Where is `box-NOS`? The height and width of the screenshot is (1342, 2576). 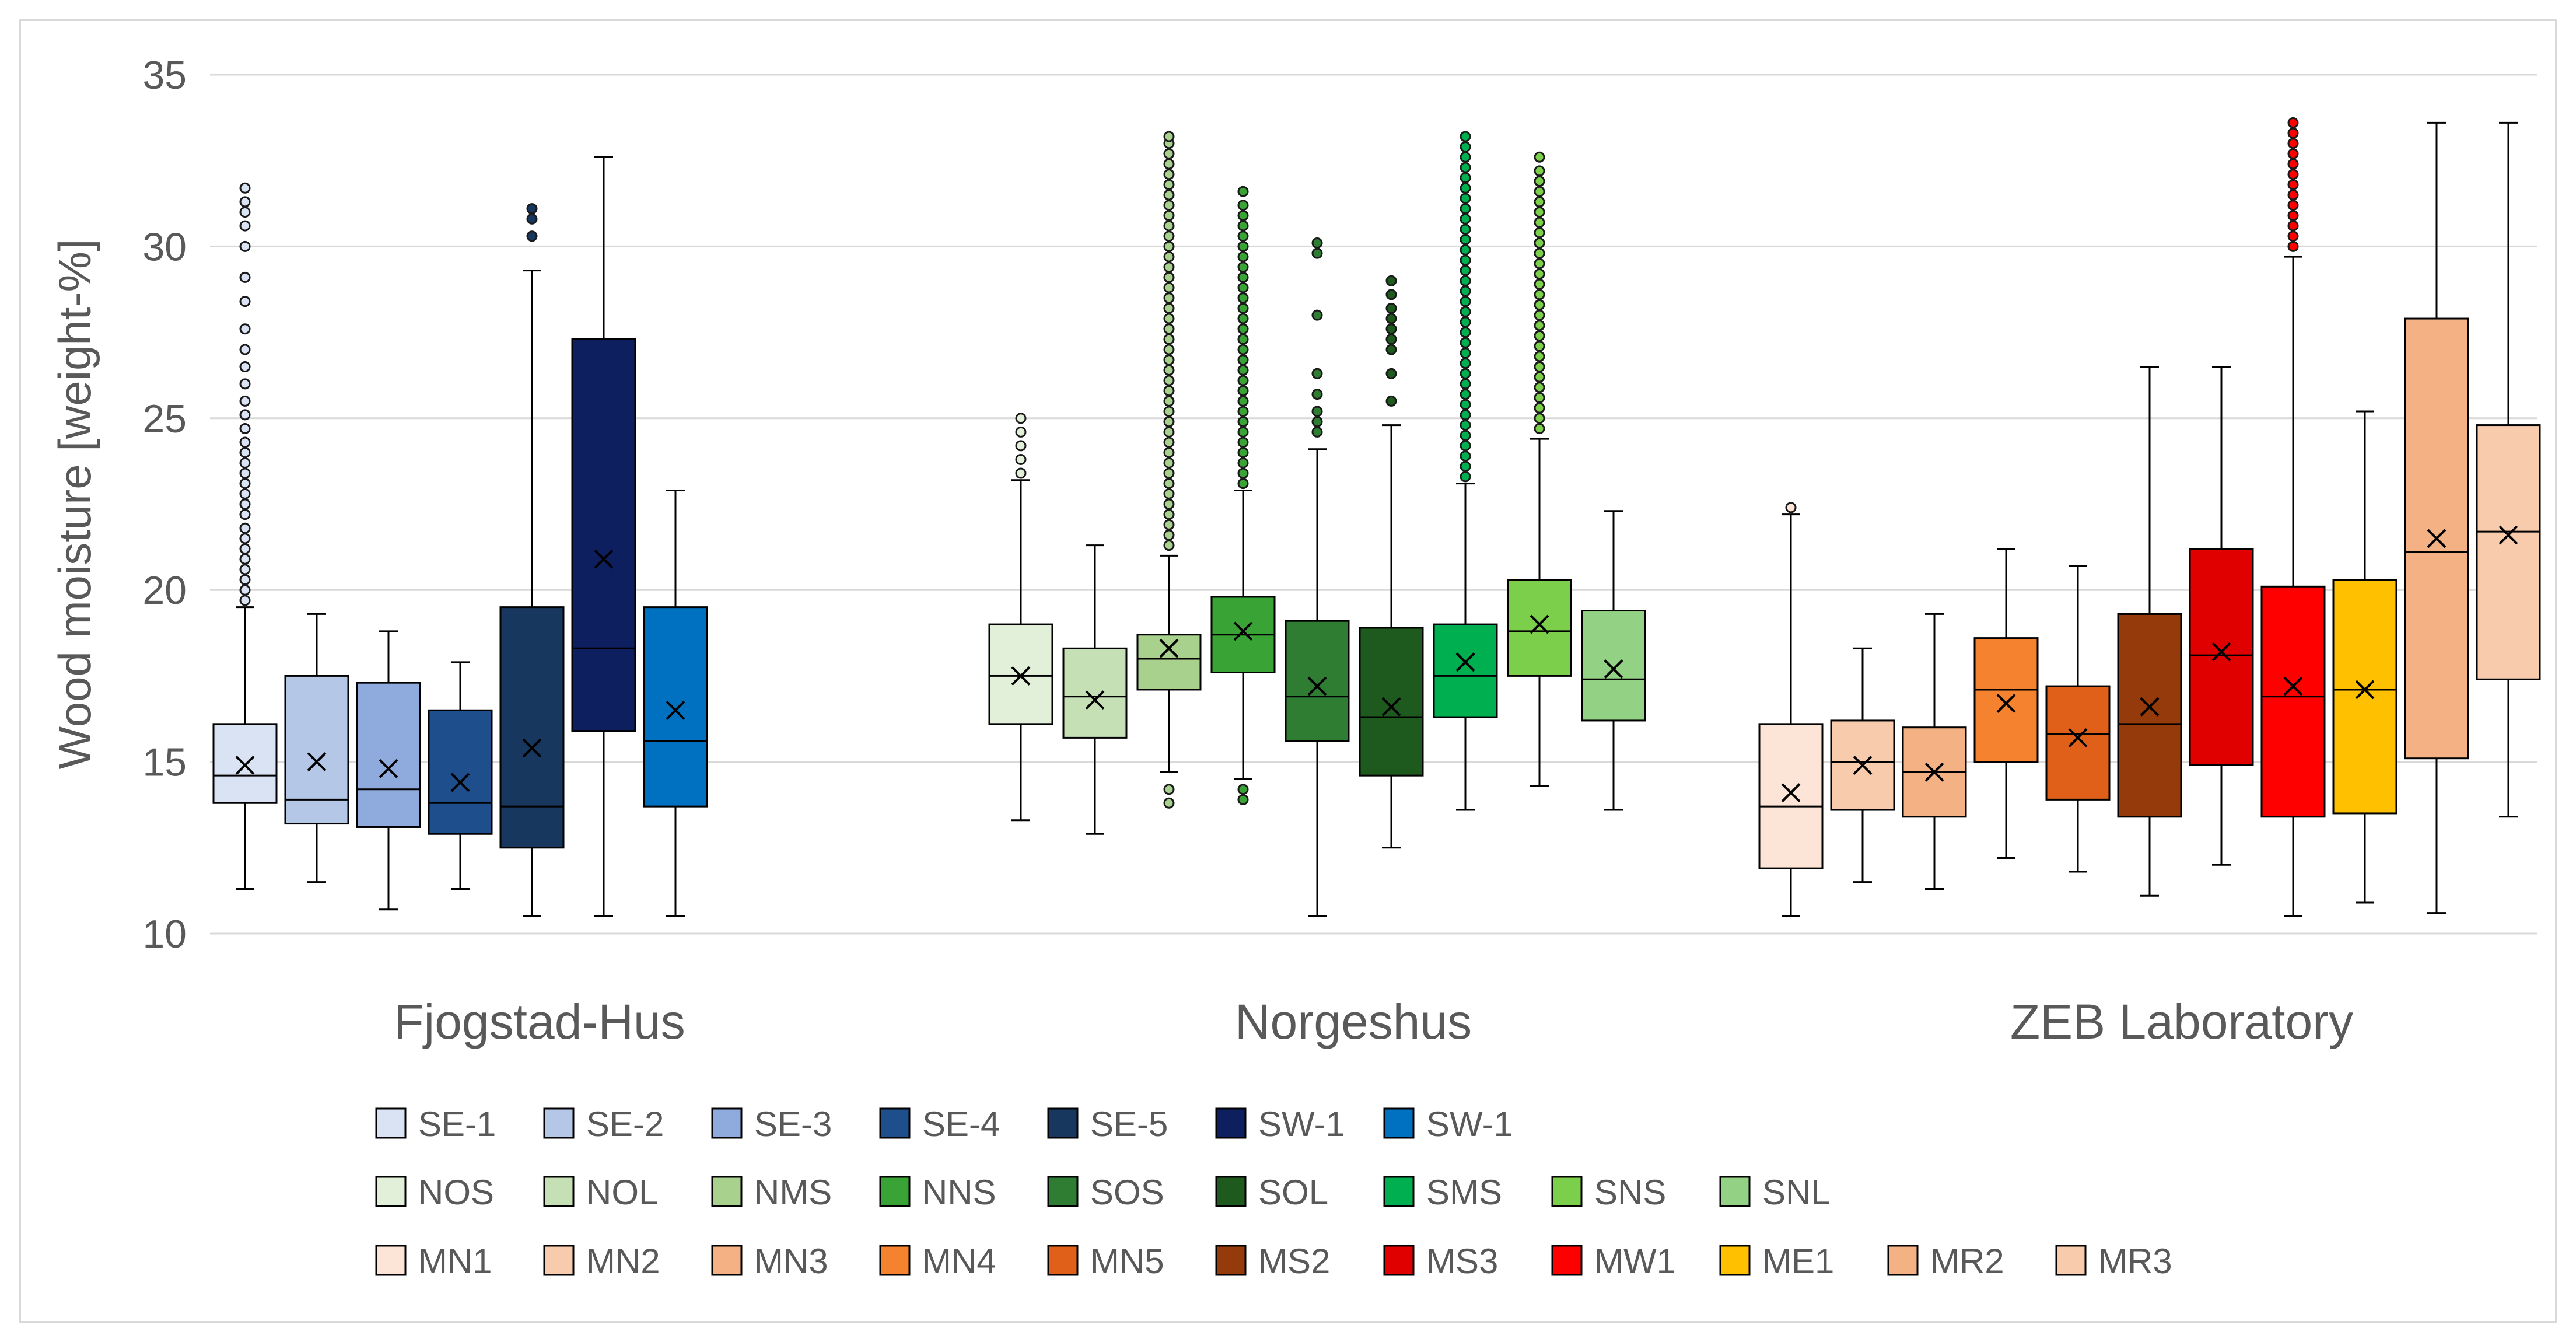
box-NOS is located at coordinates (1021, 674).